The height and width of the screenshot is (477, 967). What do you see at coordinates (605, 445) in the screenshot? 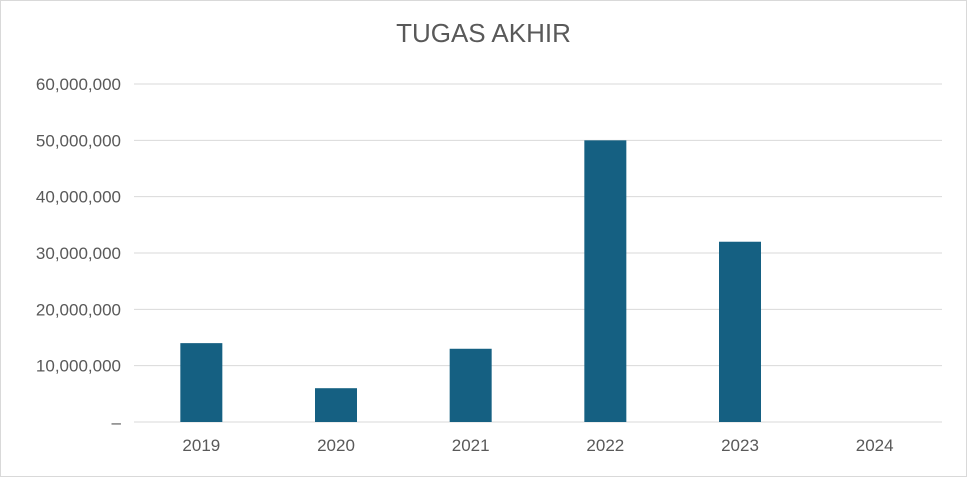
I see `x-tick-label: 2022` at bounding box center [605, 445].